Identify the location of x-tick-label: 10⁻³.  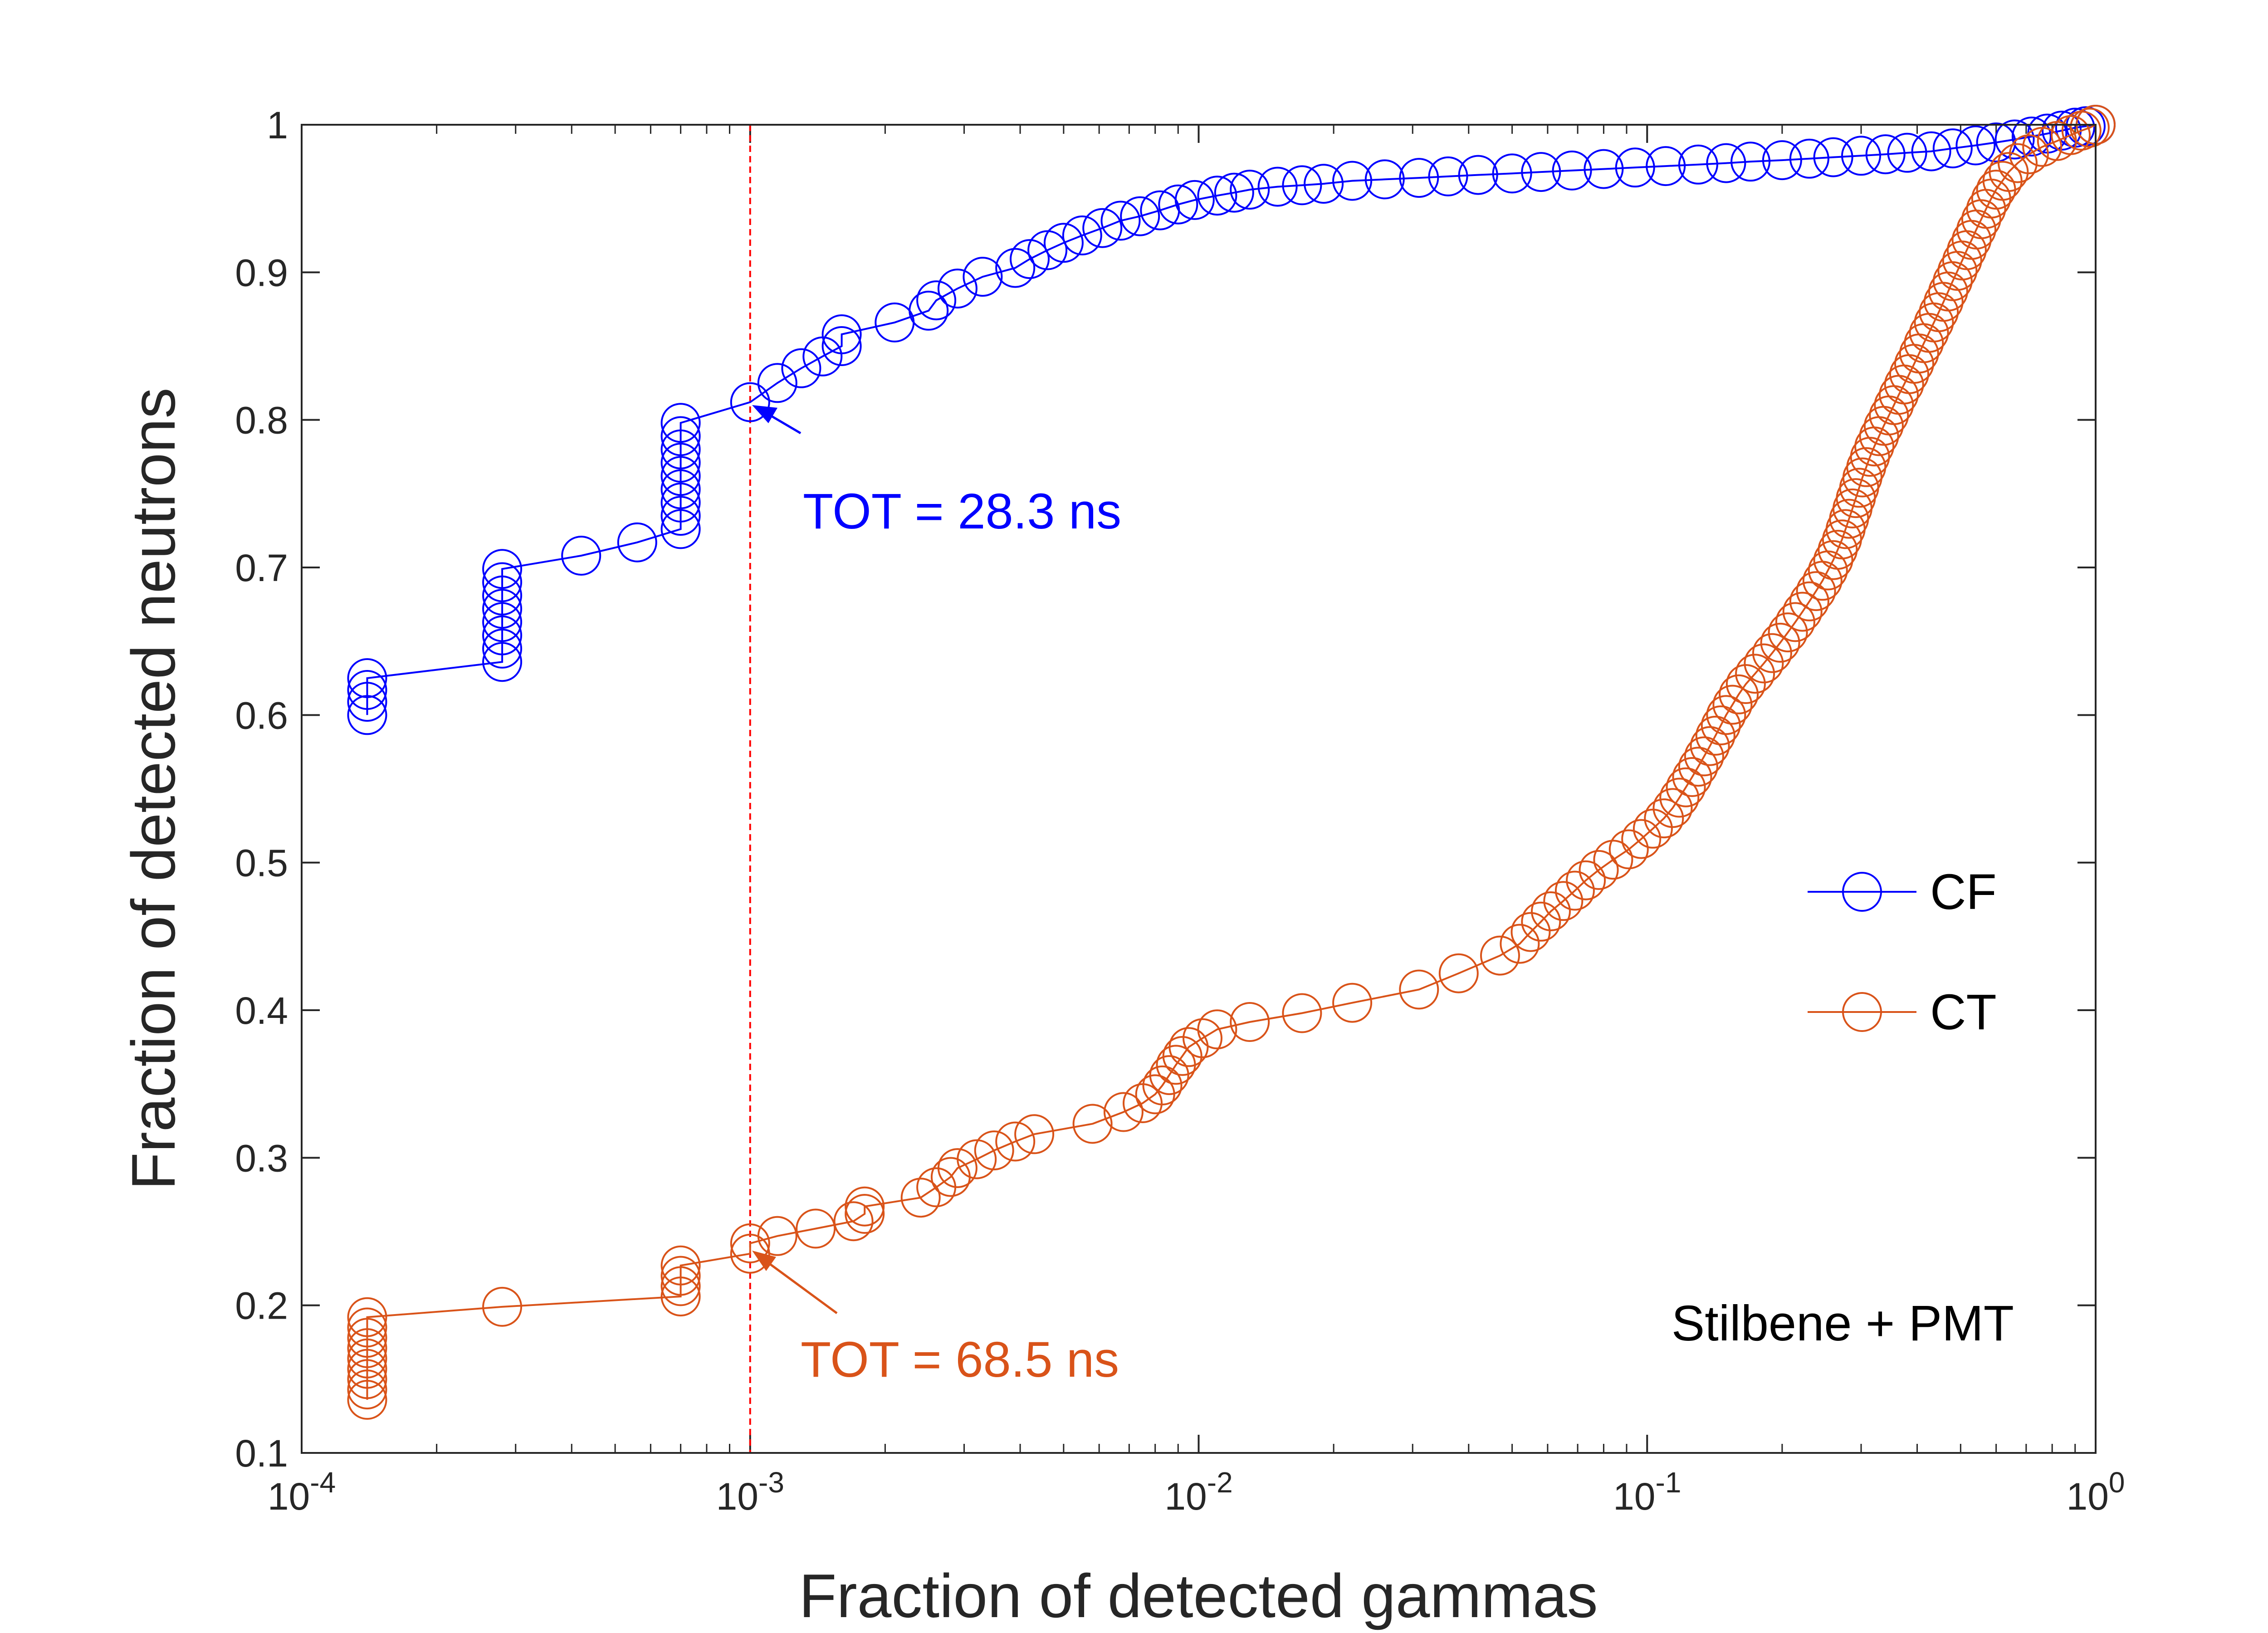
(750, 1492).